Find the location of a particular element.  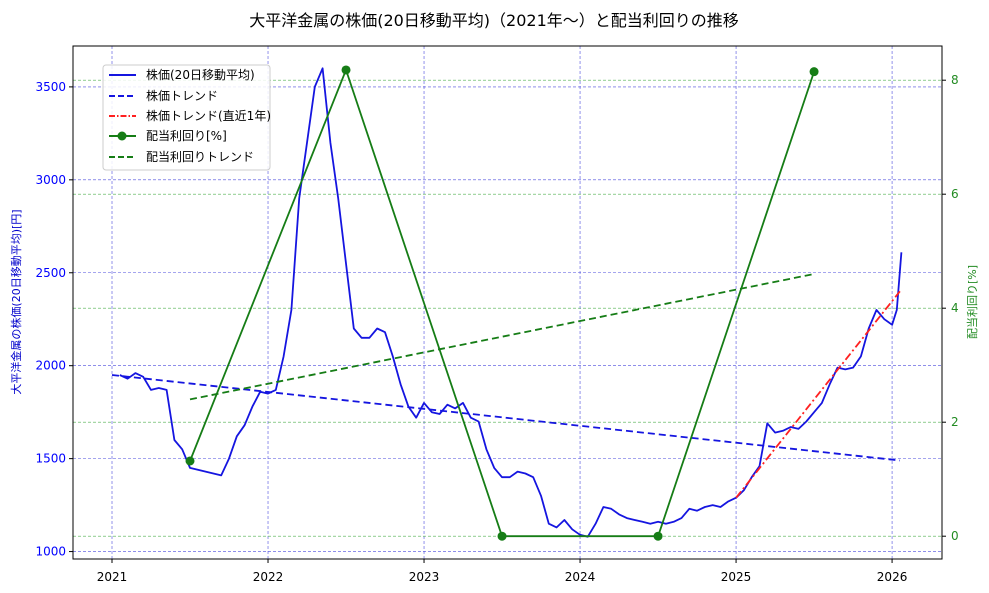

y-left-tick-label: 1500 is located at coordinates (50, 459).